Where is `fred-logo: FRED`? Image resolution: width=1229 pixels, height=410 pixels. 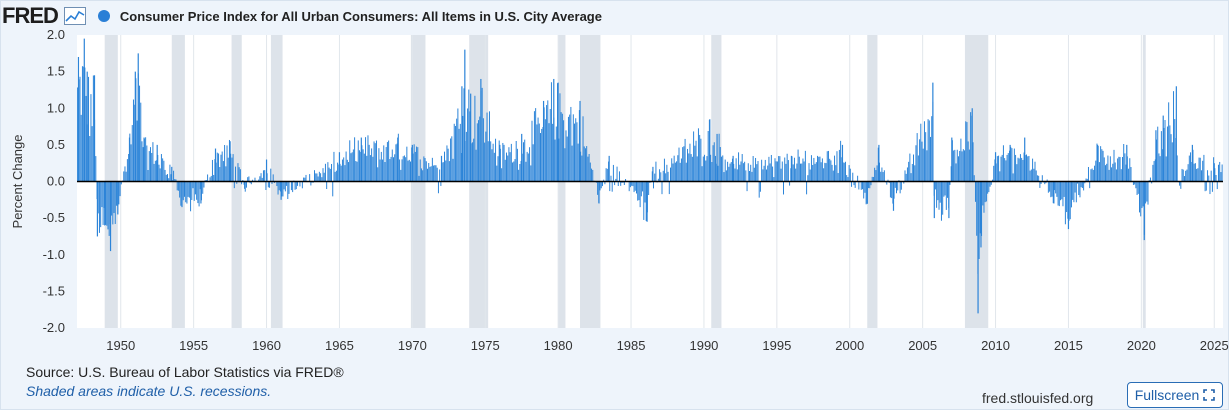
fred-logo: FRED is located at coordinates (30, 15).